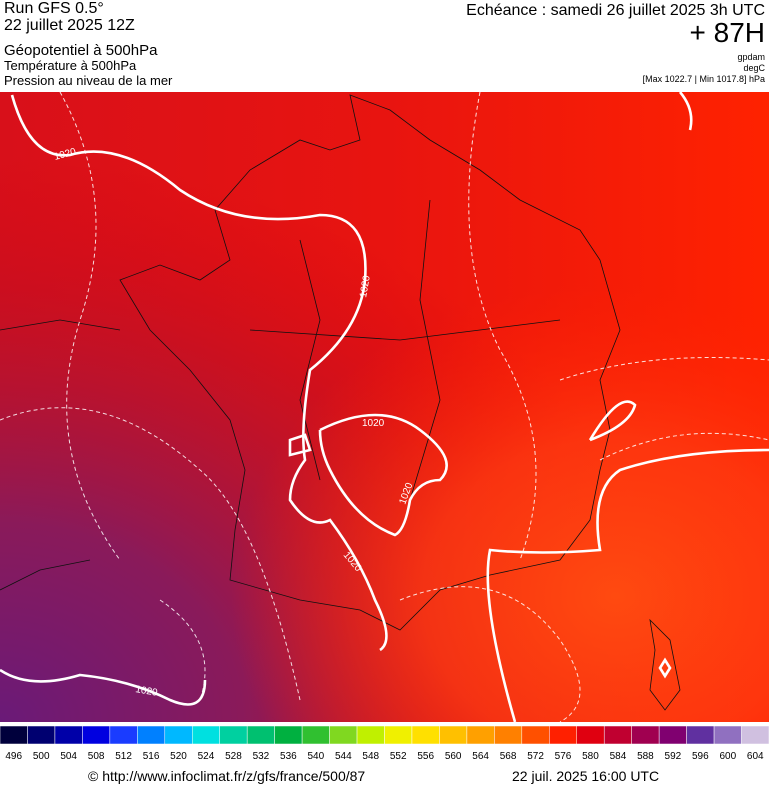 Image resolution: width=769 pixels, height=786 pixels. Describe the element at coordinates (480, 756) in the screenshot. I see `colorbar-label: 564` at that location.